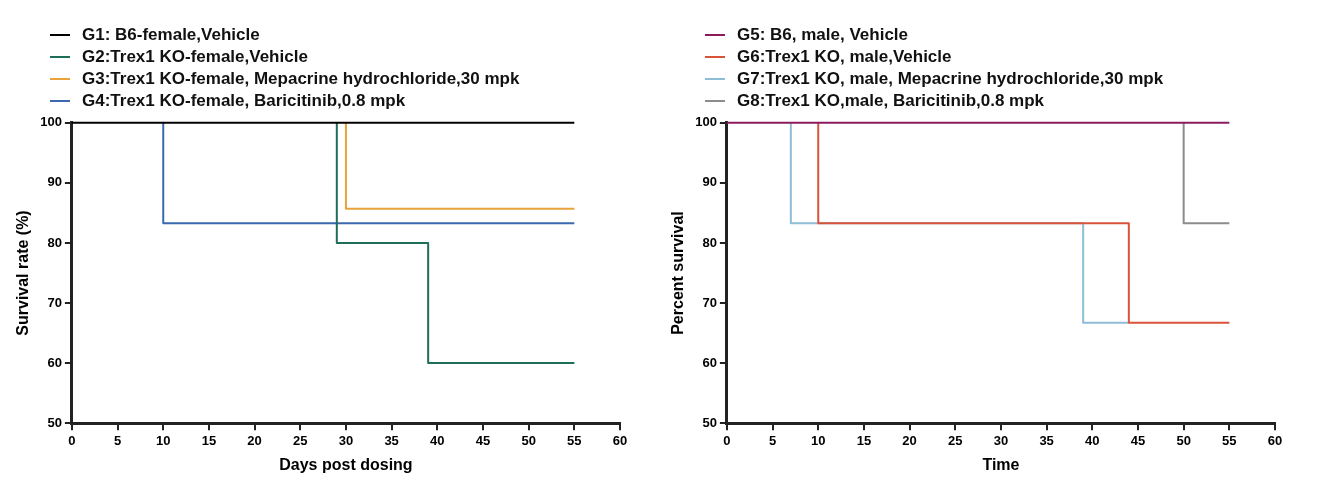 The image size is (1319, 489). What do you see at coordinates (195, 57) in the screenshot?
I see `legend-label: G2:Trex1 KO-female,Vehicle` at bounding box center [195, 57].